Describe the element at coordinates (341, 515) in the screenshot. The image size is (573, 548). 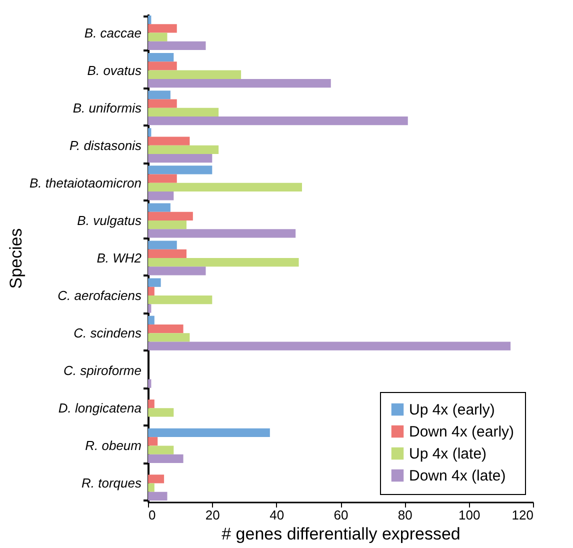
I see `x-tick-label: 60` at that location.